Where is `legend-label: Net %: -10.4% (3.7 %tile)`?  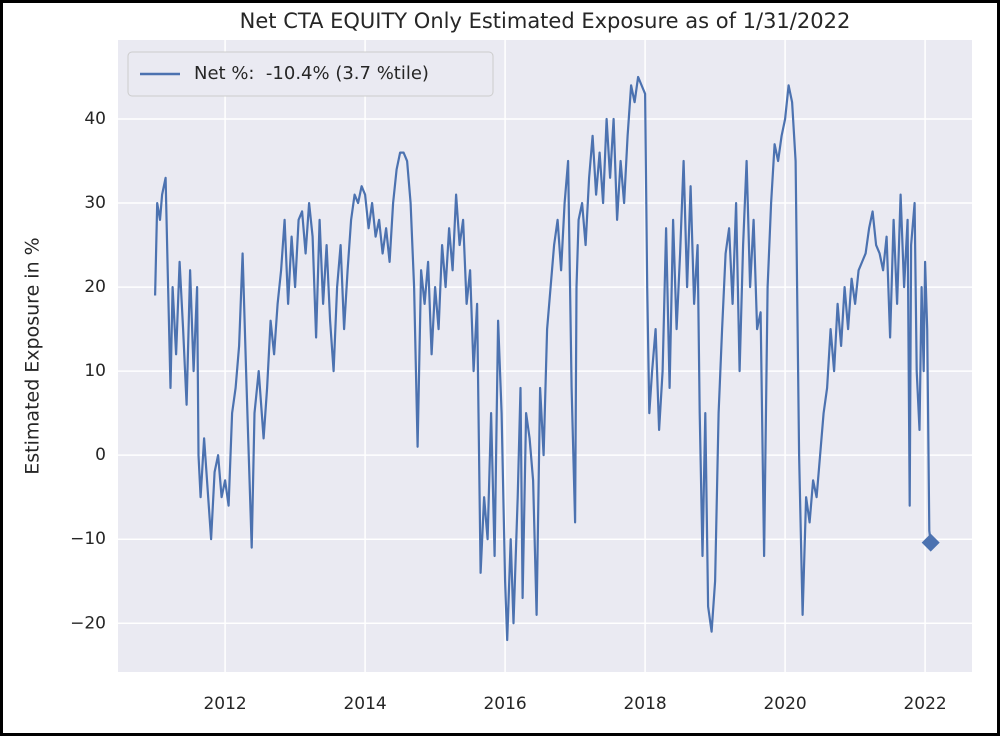
legend-label: Net %: -10.4% (3.7 %tile) is located at coordinates (311, 73).